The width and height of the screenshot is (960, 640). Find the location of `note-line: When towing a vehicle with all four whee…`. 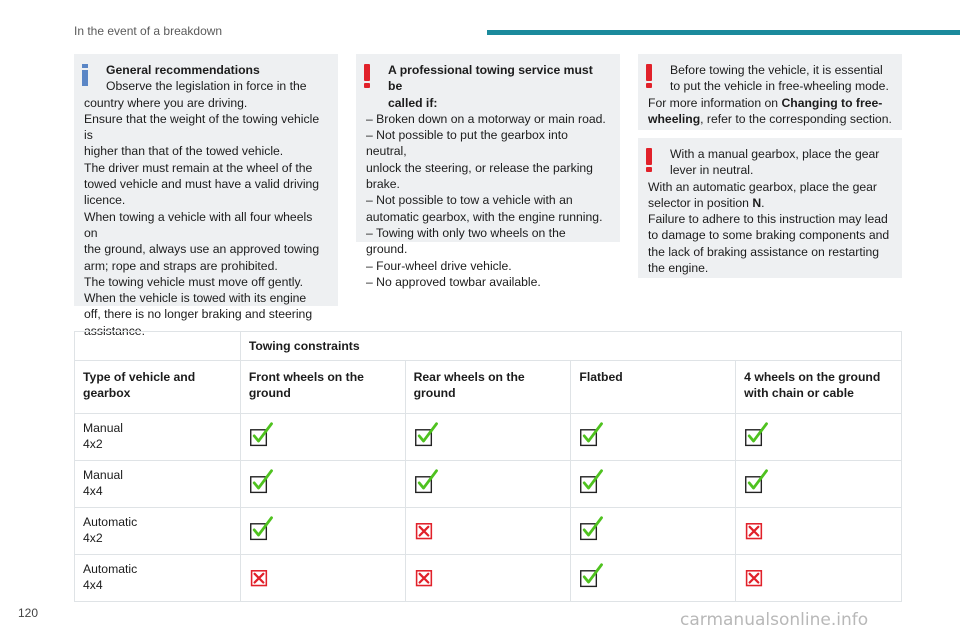

note-line: When towing a vehicle with all four whee… is located at coordinates (198, 224).